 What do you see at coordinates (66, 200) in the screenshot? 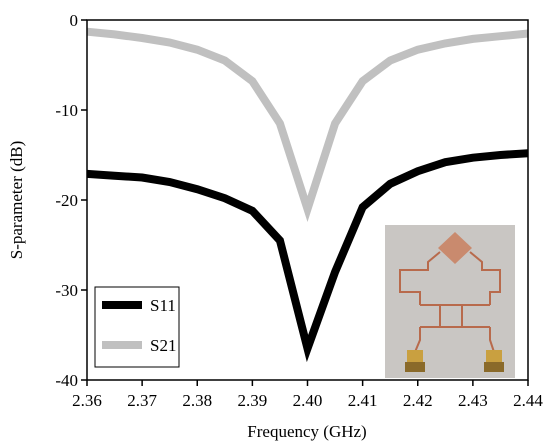
I see `y-tick-label: -20` at bounding box center [66, 200].